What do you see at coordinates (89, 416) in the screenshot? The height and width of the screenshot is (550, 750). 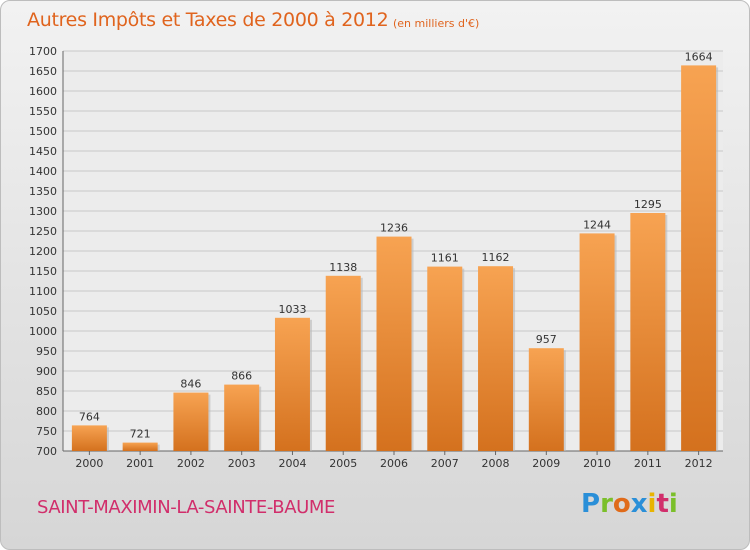 I see `data-label: 764` at bounding box center [89, 416].